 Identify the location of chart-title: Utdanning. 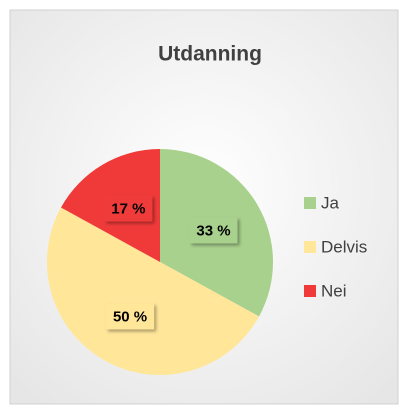
(210, 54).